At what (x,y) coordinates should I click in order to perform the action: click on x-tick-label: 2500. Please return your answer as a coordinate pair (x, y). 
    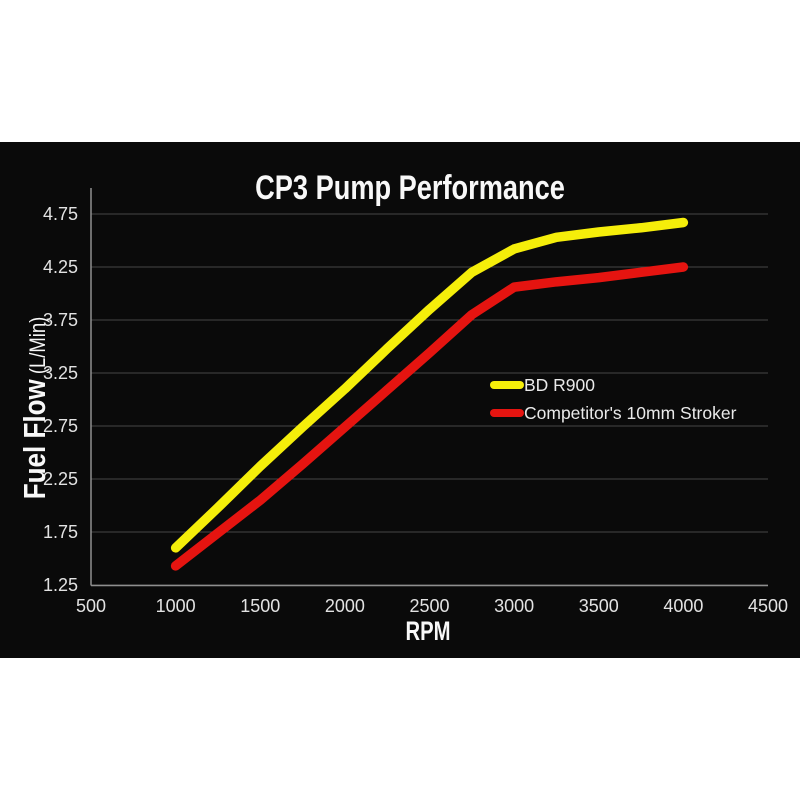
    Looking at the image, I should click on (429, 606).